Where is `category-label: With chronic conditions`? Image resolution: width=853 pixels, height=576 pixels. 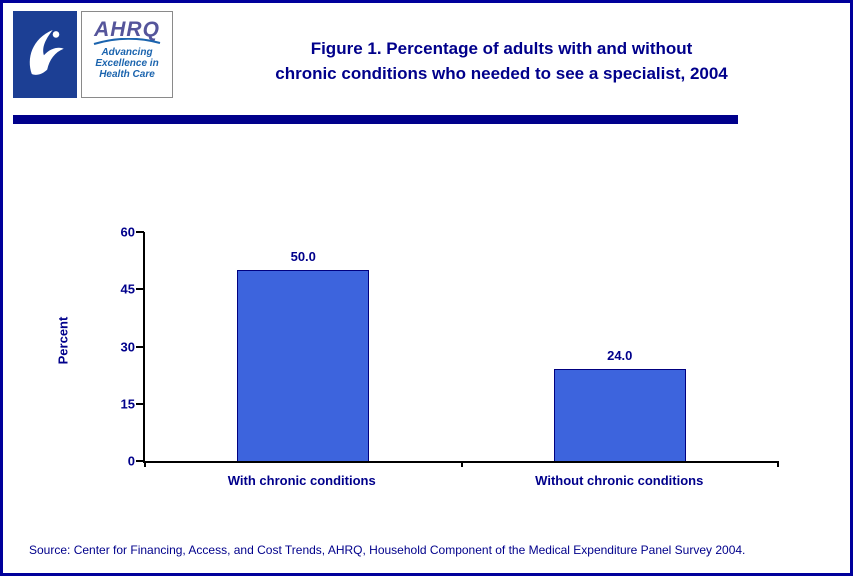 category-label: With chronic conditions is located at coordinates (301, 480).